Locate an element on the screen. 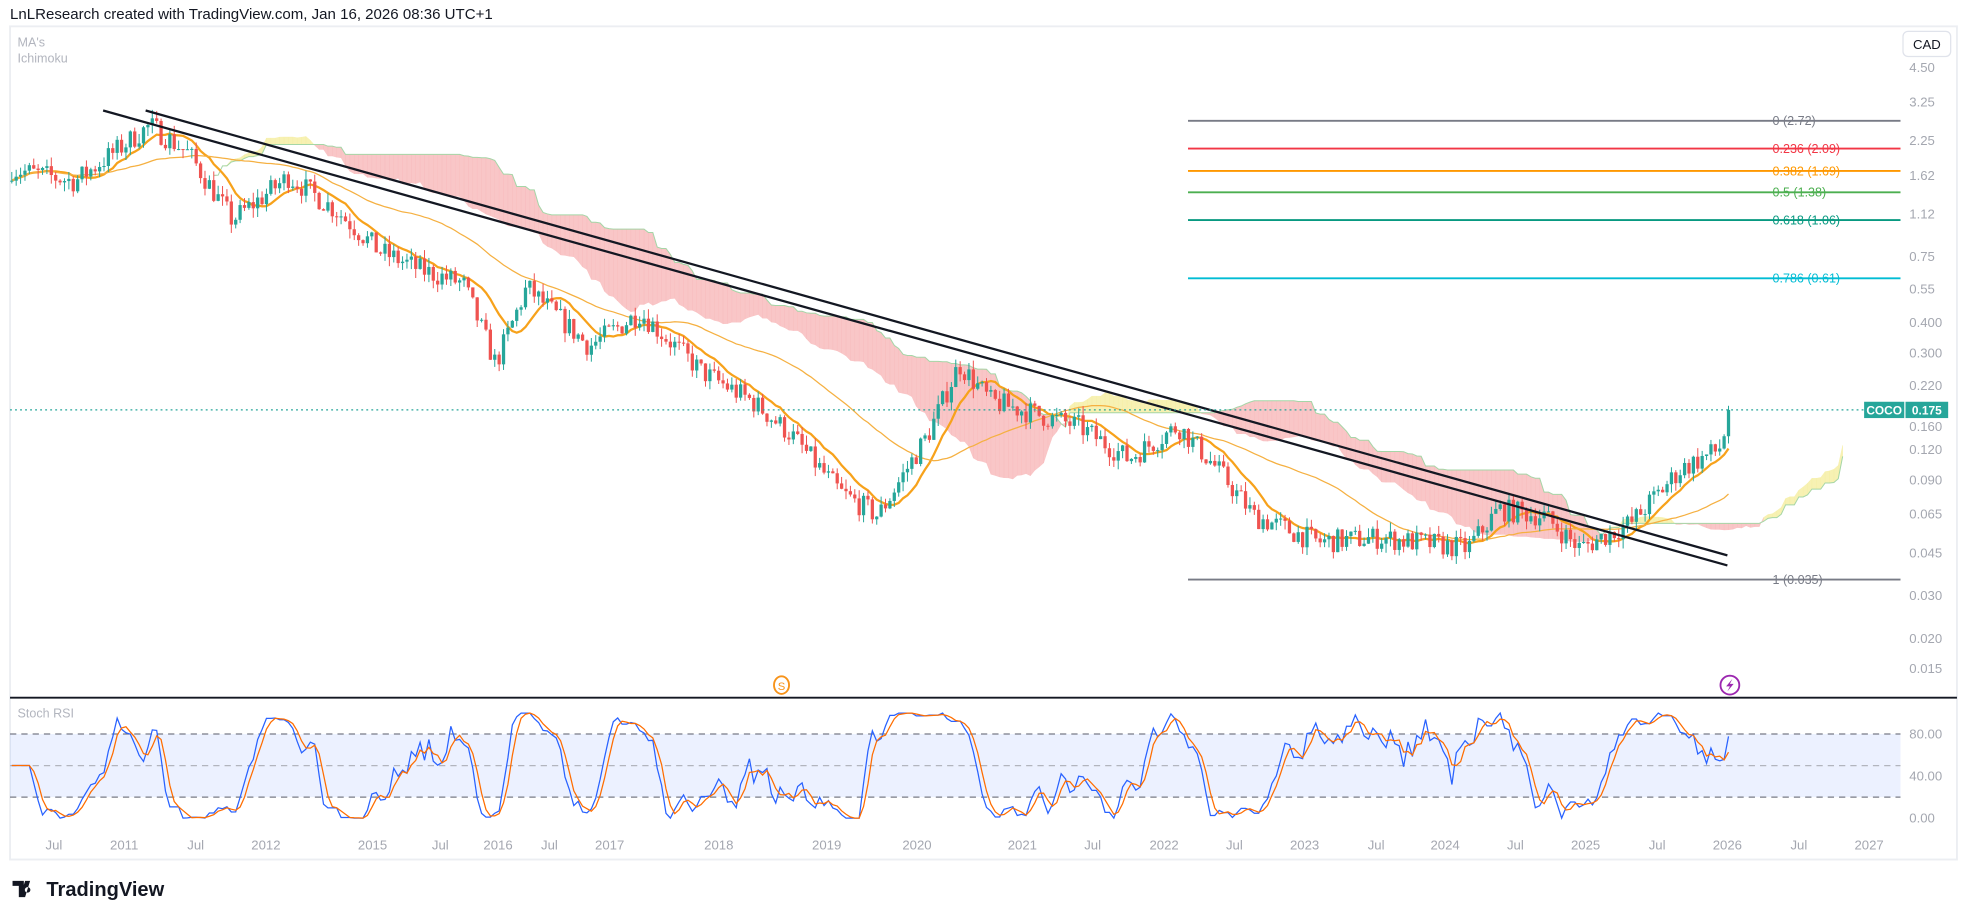 Image resolution: width=1972 pixels, height=921 pixels. time-tick-label: 2024 is located at coordinates (1444, 844).